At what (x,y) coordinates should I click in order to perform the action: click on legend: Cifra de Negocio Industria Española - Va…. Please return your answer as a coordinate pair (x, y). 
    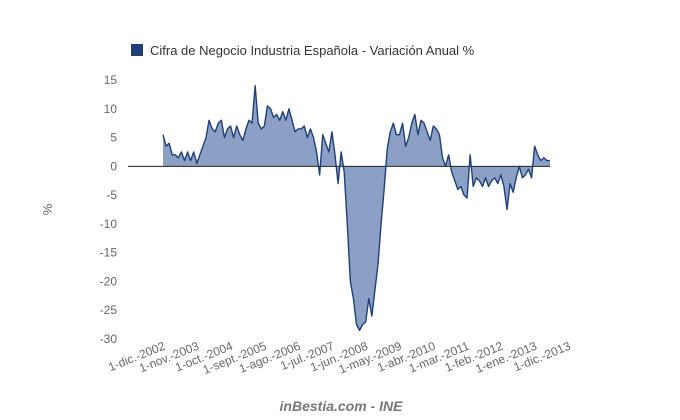
    Looking at the image, I should click on (303, 50).